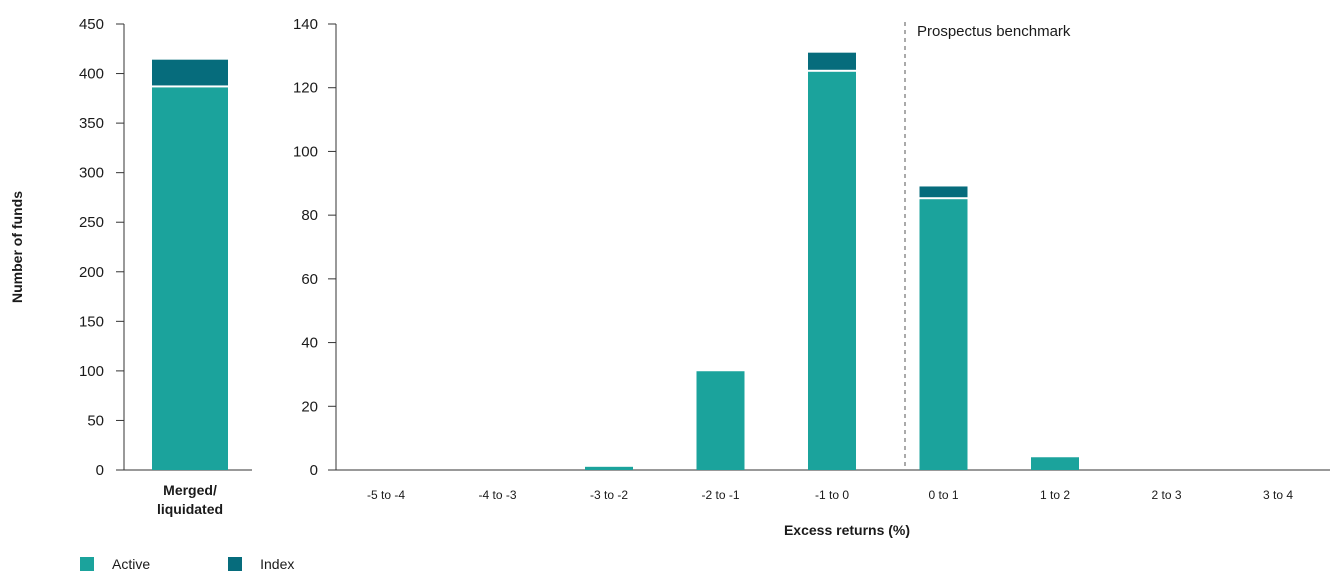 This screenshot has width=1341, height=577. I want to click on left-y-tick-label: 150, so click(91, 321).